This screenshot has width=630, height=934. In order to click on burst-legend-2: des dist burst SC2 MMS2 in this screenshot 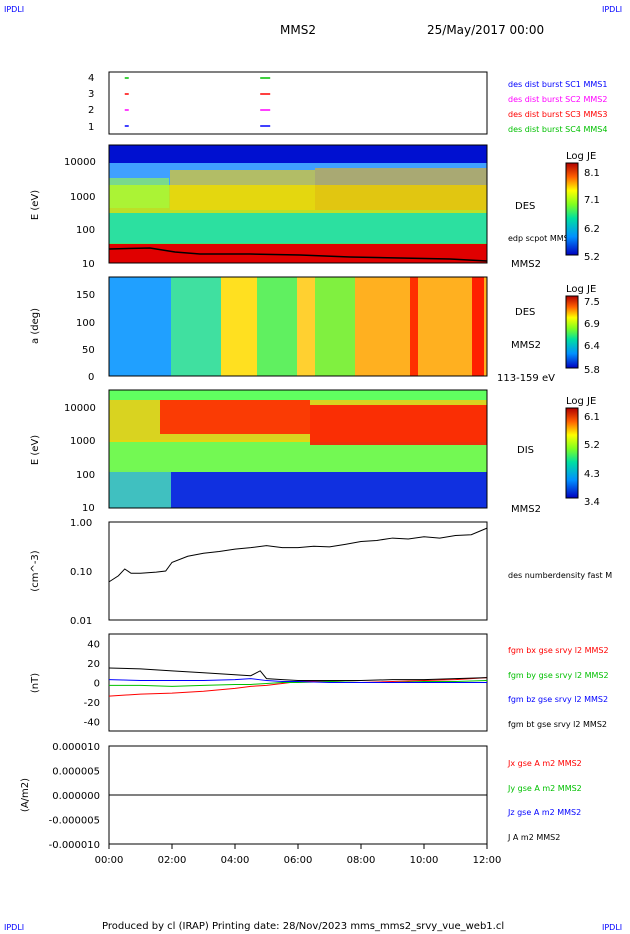, I will do `click(557, 99)`.